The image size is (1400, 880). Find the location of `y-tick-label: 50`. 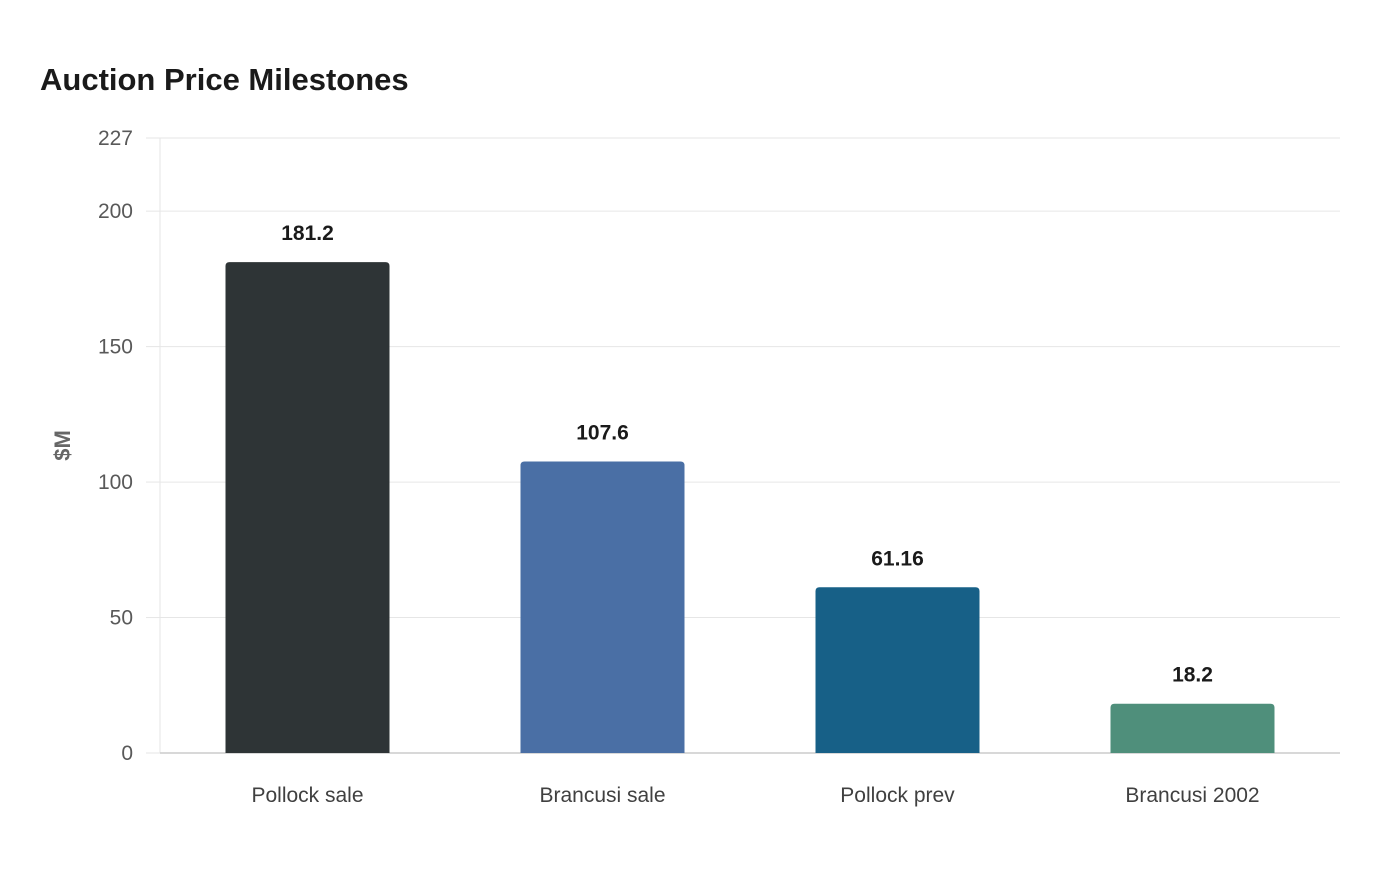

y-tick-label: 50 is located at coordinates (121, 618).